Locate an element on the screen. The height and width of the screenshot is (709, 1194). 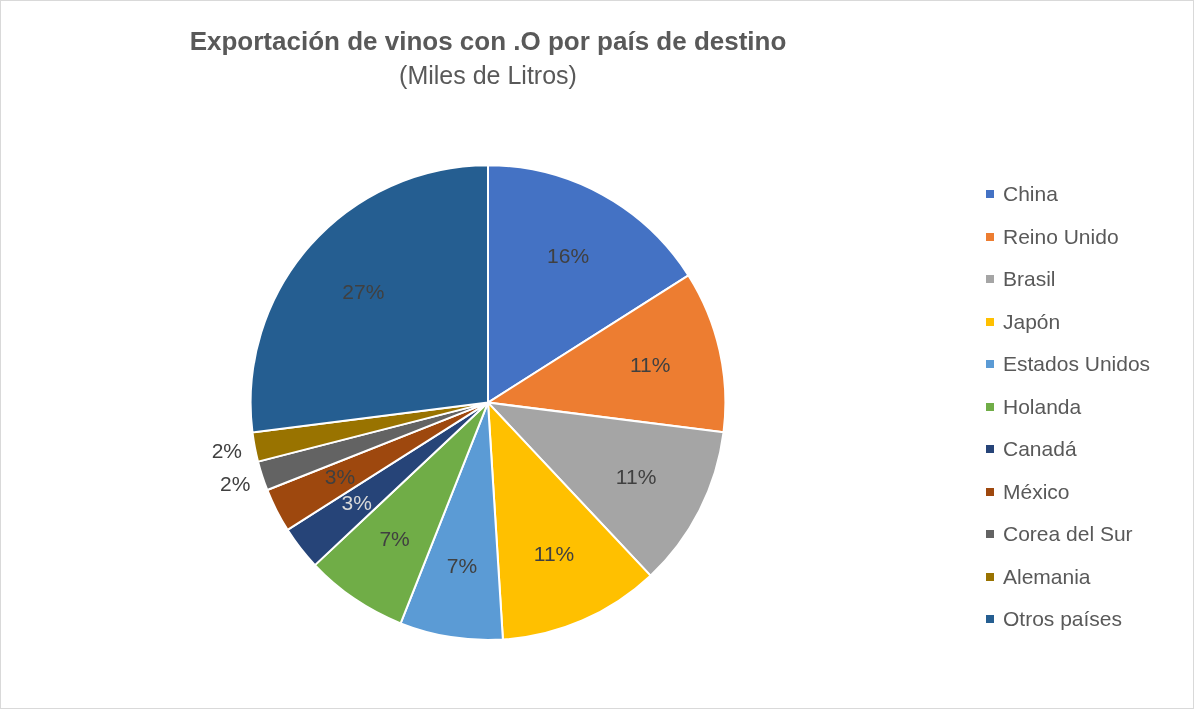
legend-label: Canadá is located at coordinates (1040, 449).